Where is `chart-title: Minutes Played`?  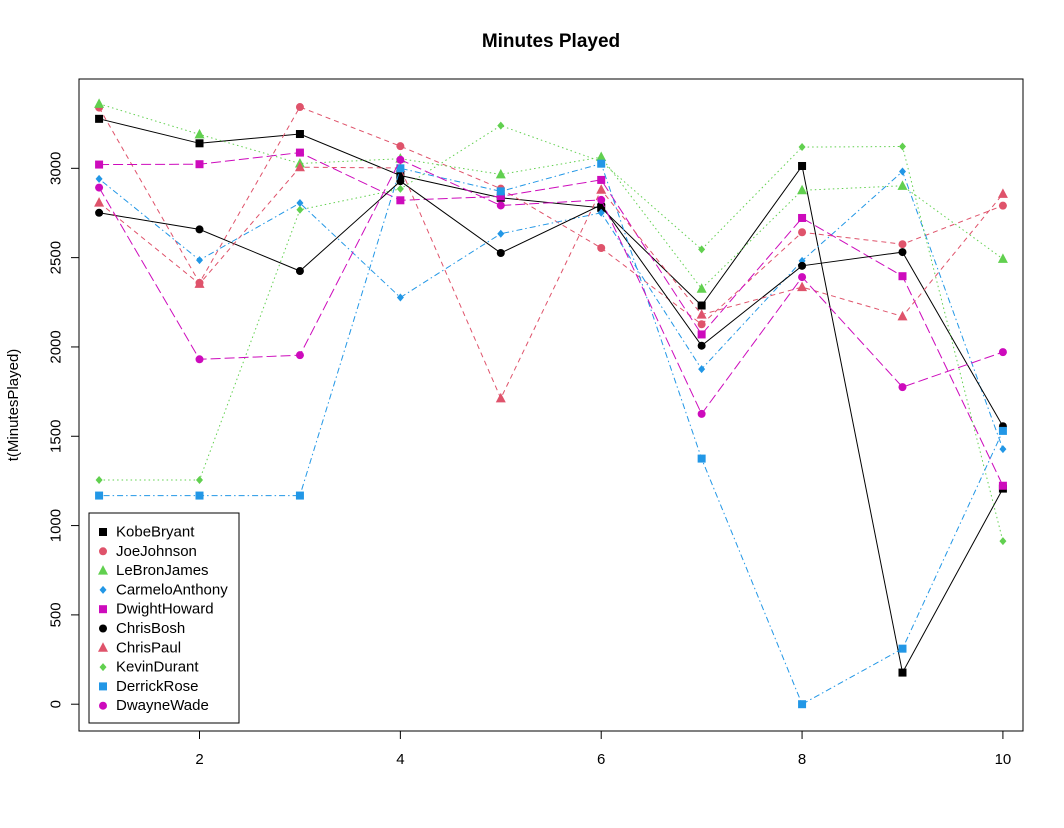 chart-title: Minutes Played is located at coordinates (551, 41).